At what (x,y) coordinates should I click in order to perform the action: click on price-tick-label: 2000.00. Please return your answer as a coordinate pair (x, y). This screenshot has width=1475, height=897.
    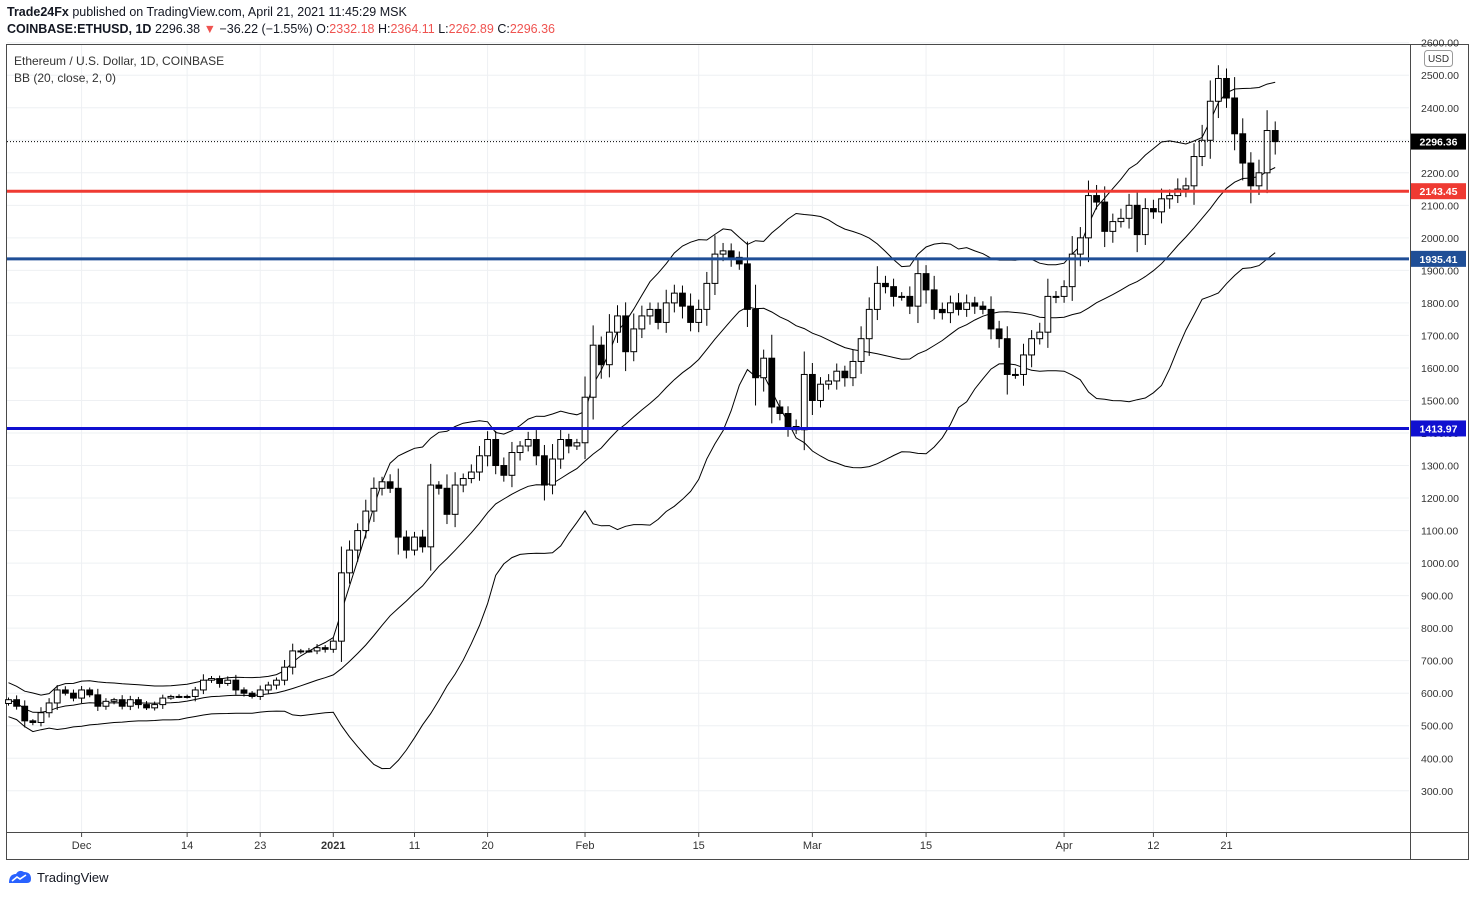
    Looking at the image, I should click on (1440, 239).